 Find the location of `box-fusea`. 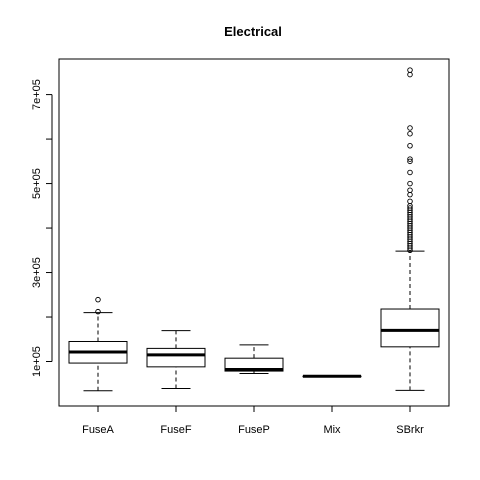

box-fusea is located at coordinates (98, 344).